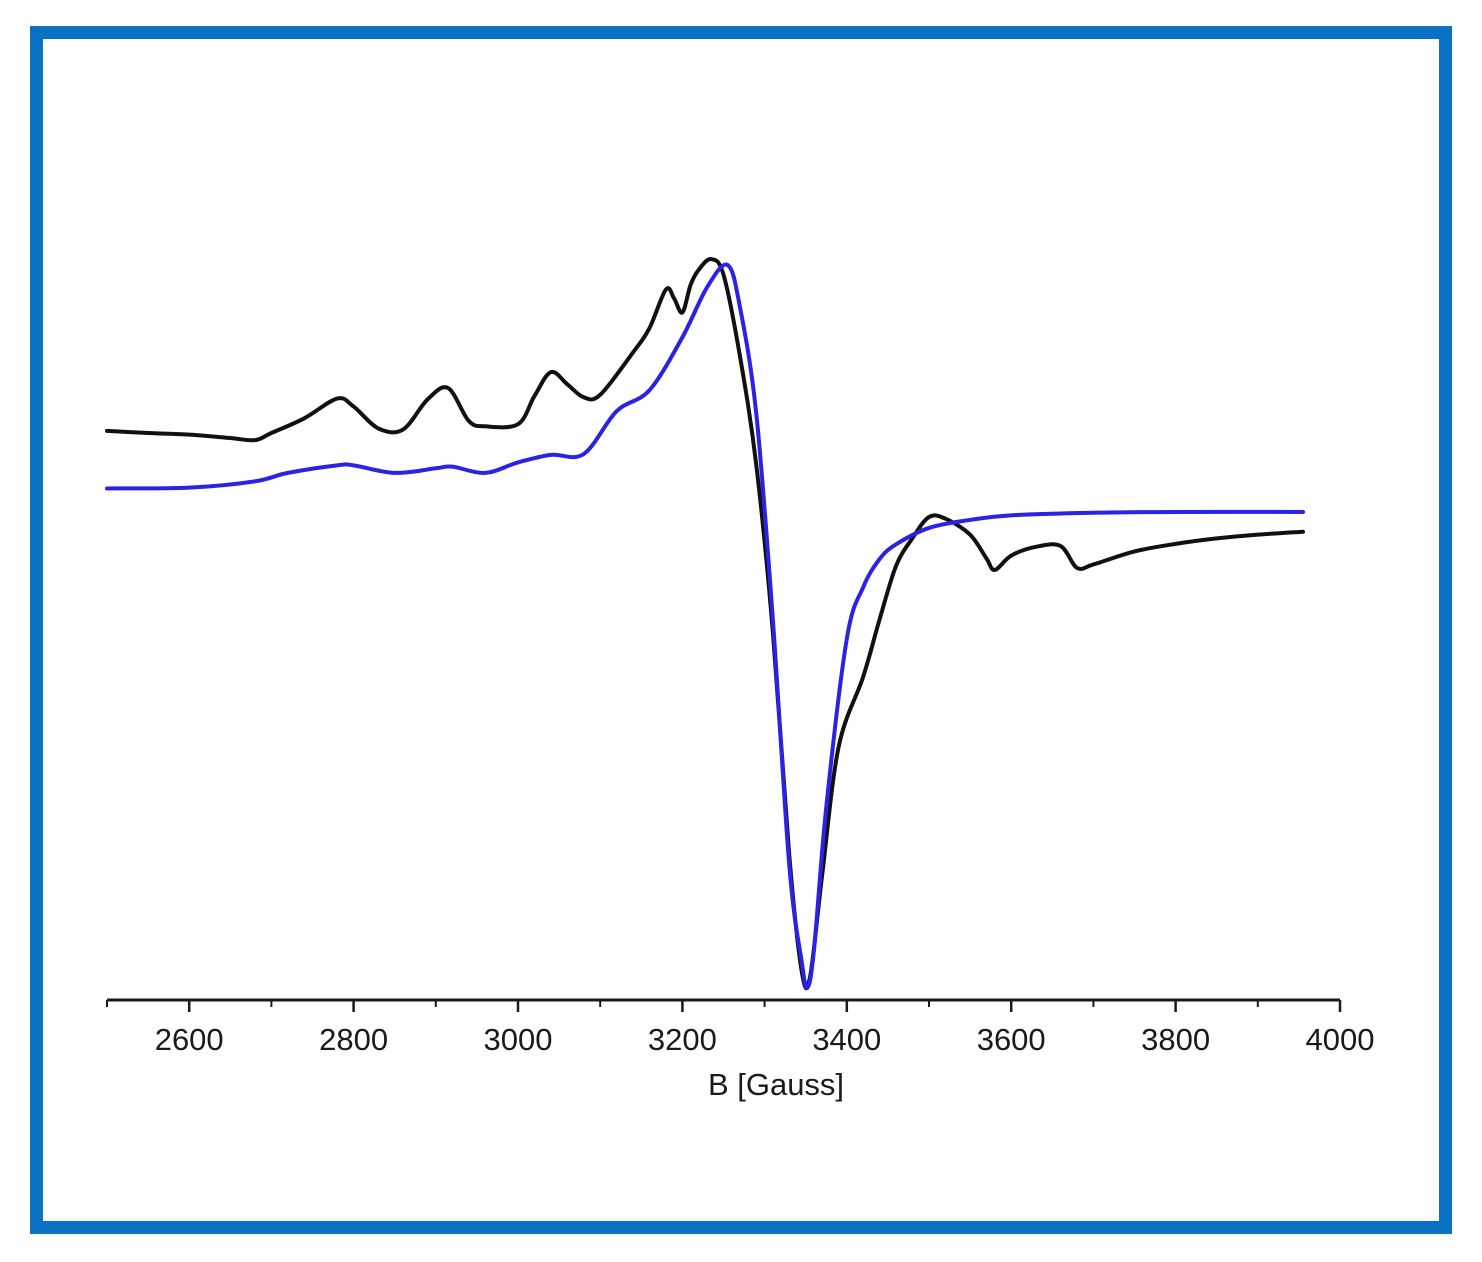  What do you see at coordinates (189, 1039) in the screenshot?
I see `x-tick-label: 2600` at bounding box center [189, 1039].